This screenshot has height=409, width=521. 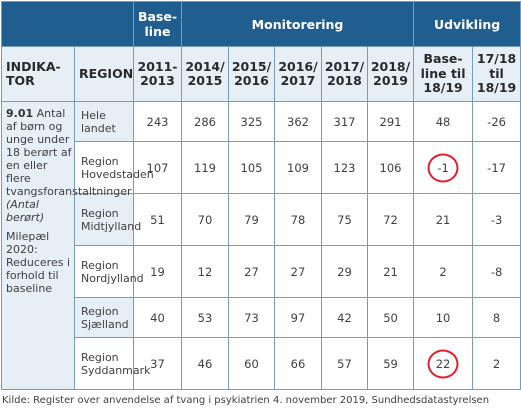 I want to click on value-cell: 119, so click(x=205, y=167).